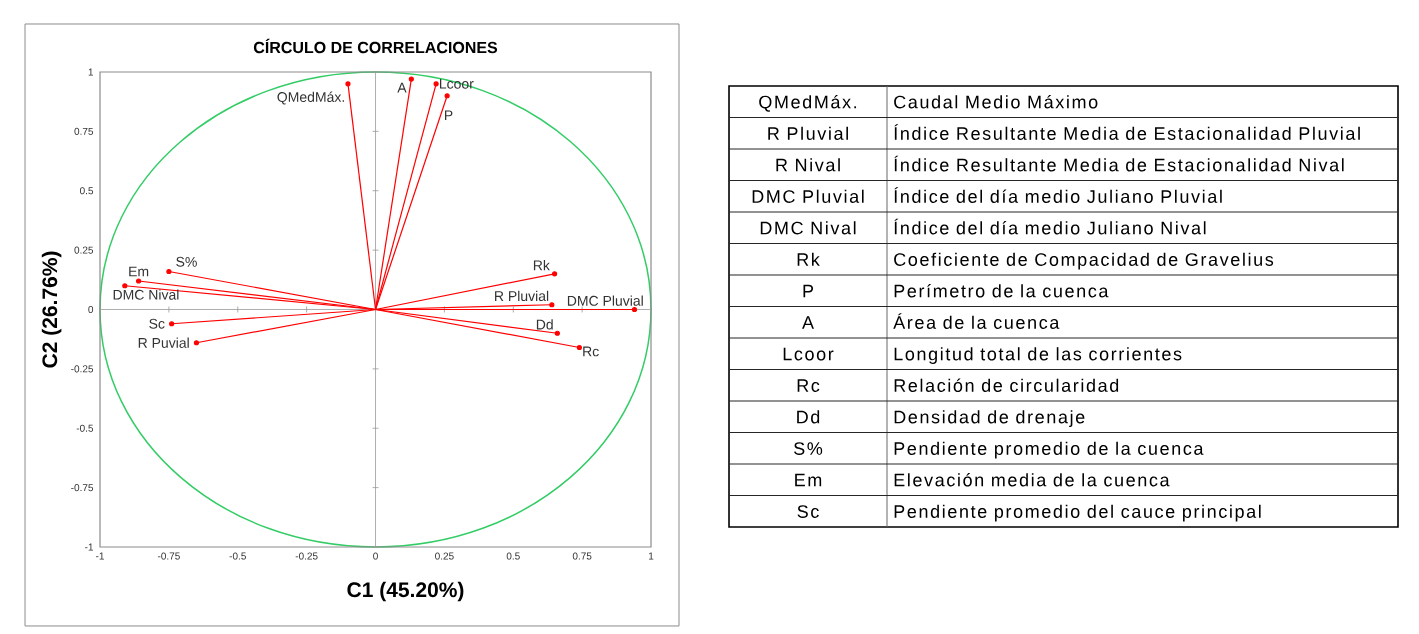  I want to click on text: Elevación media de la cuenca, so click(1032, 479).